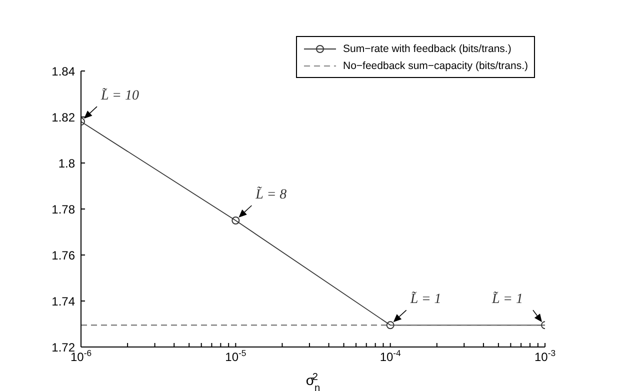 This screenshot has width=623, height=391. I want to click on y-tick-label: 1.74, so click(64, 301).